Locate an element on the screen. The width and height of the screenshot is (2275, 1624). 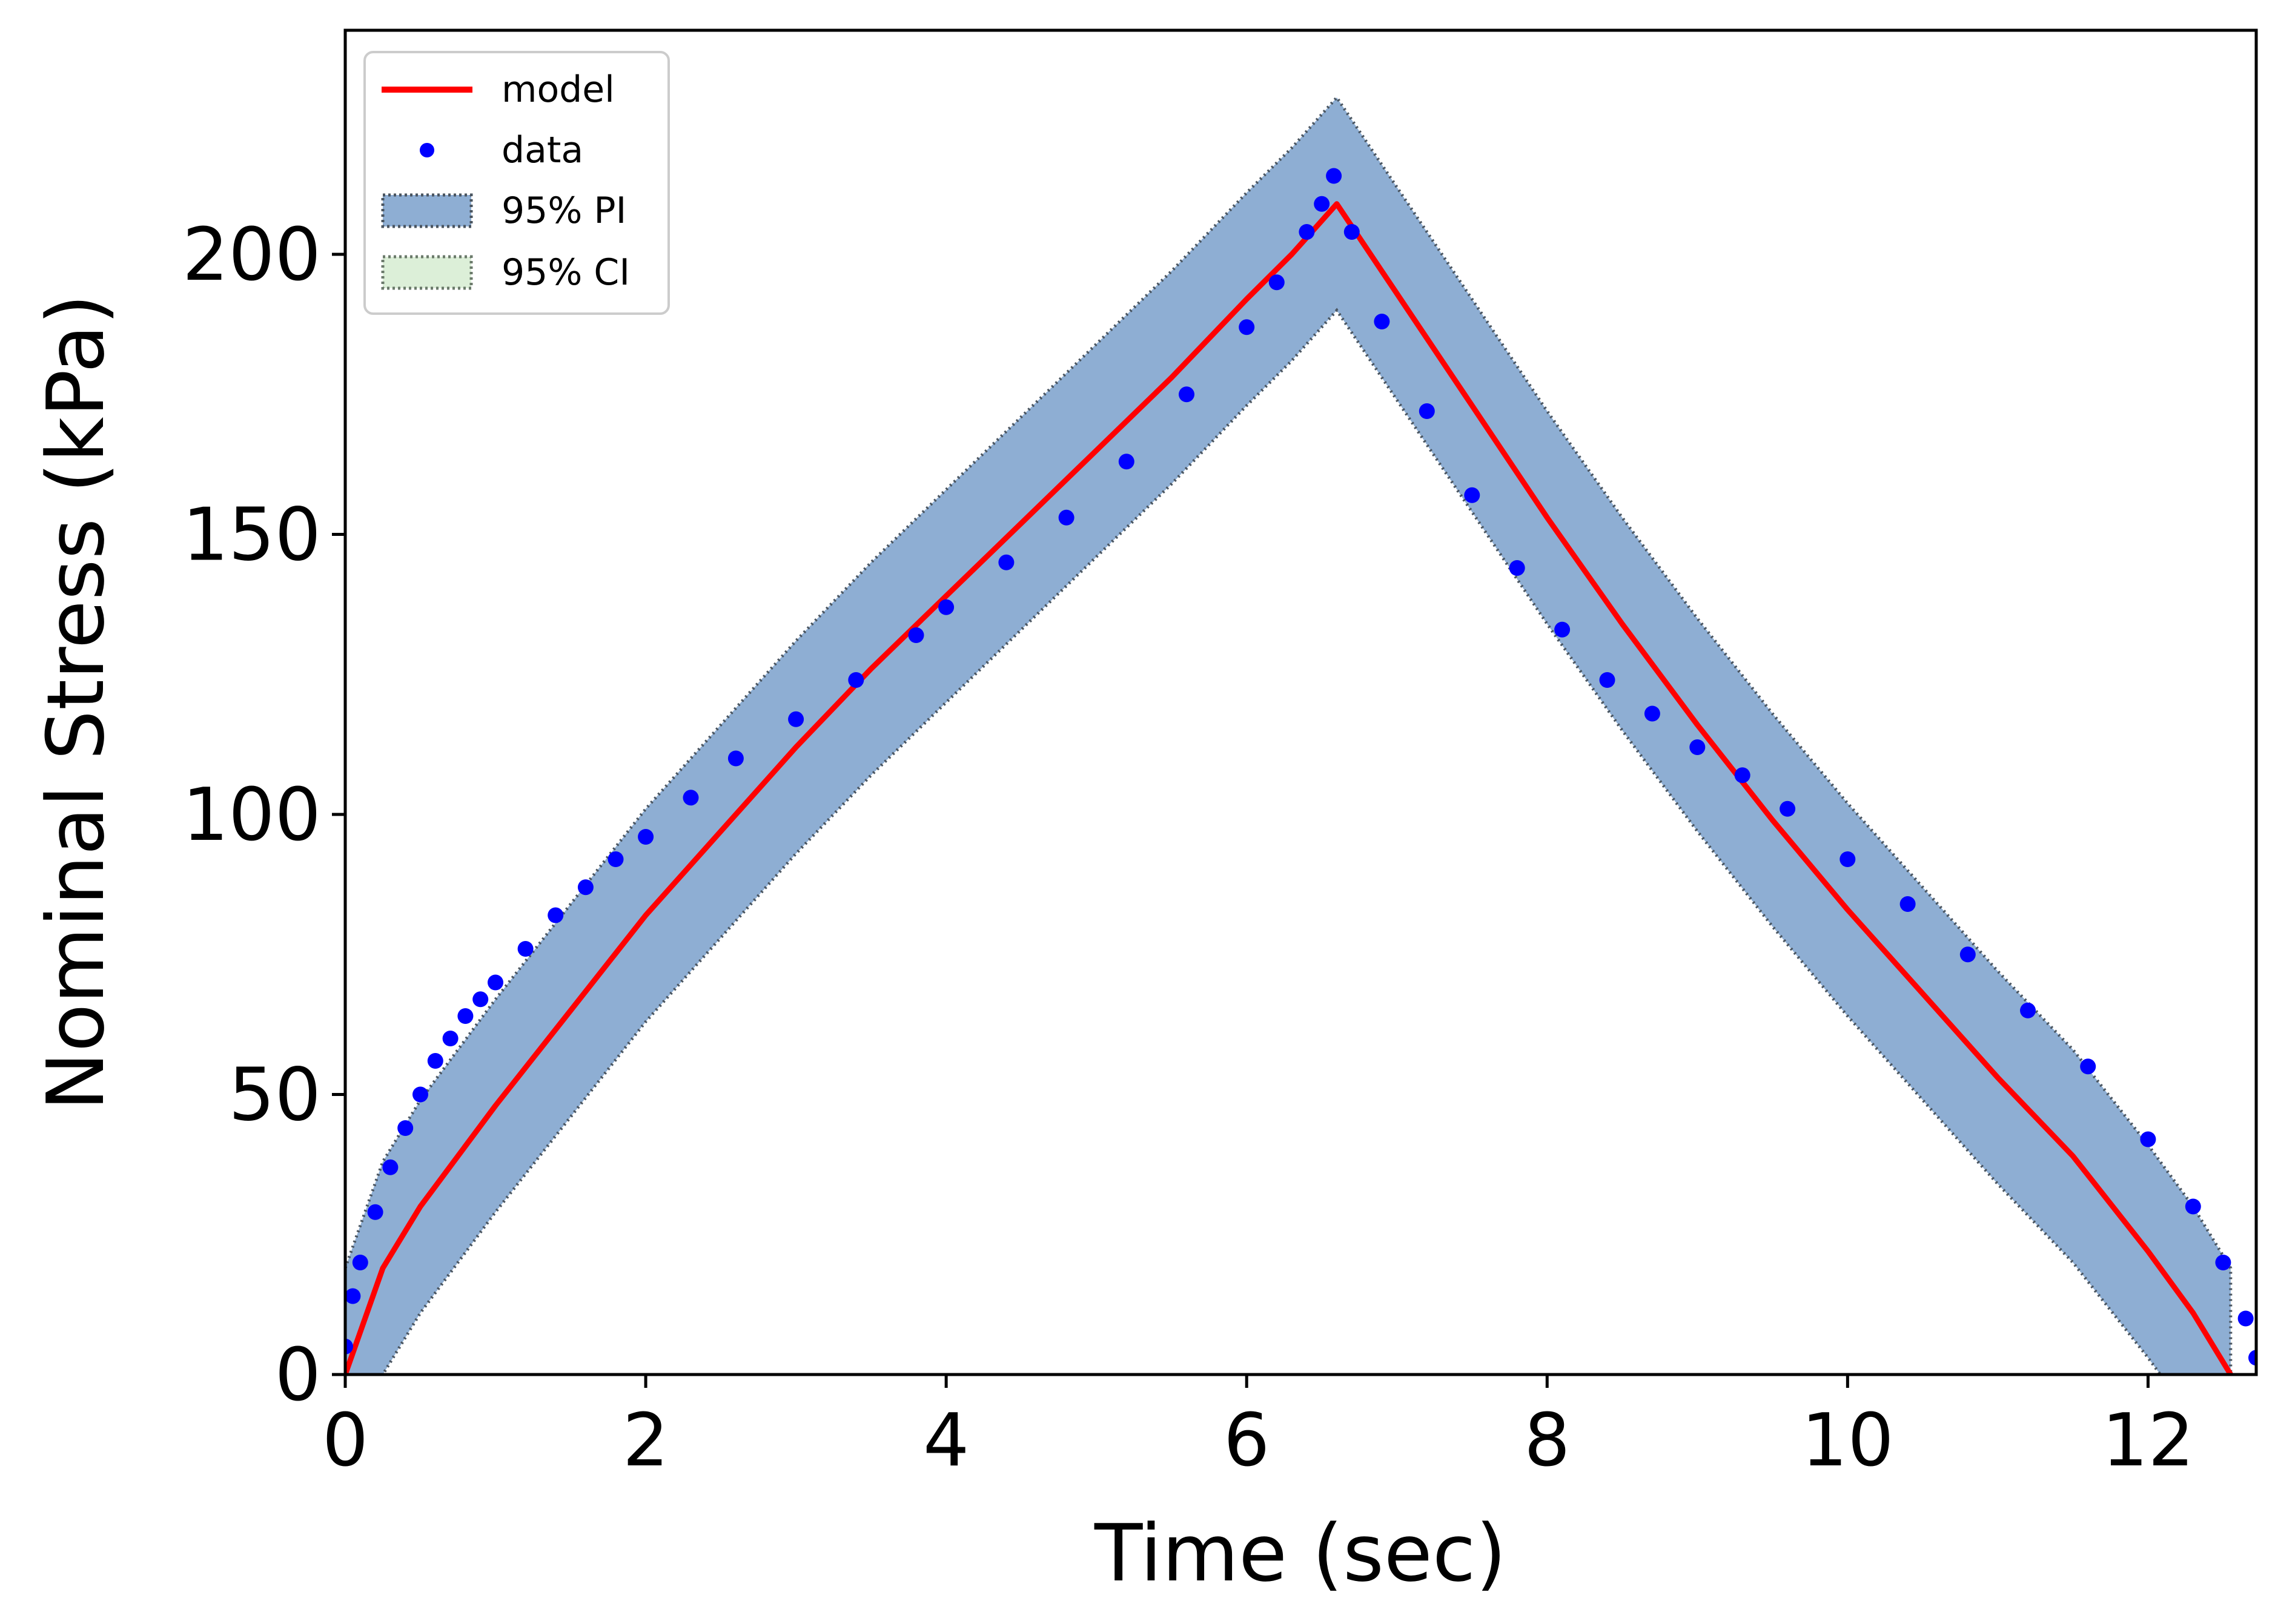
legend-frame is located at coordinates (516, 183).